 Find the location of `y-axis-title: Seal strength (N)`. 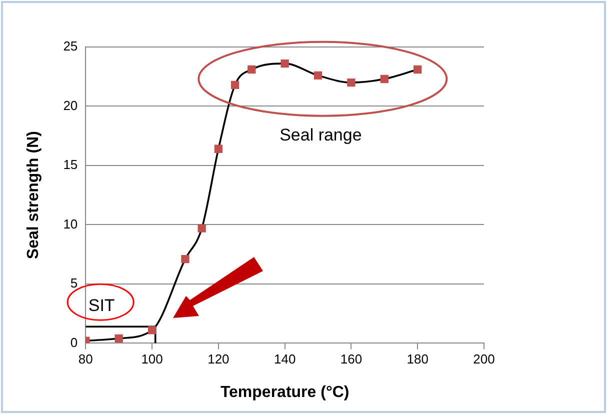

y-axis-title: Seal strength (N) is located at coordinates (33, 195).